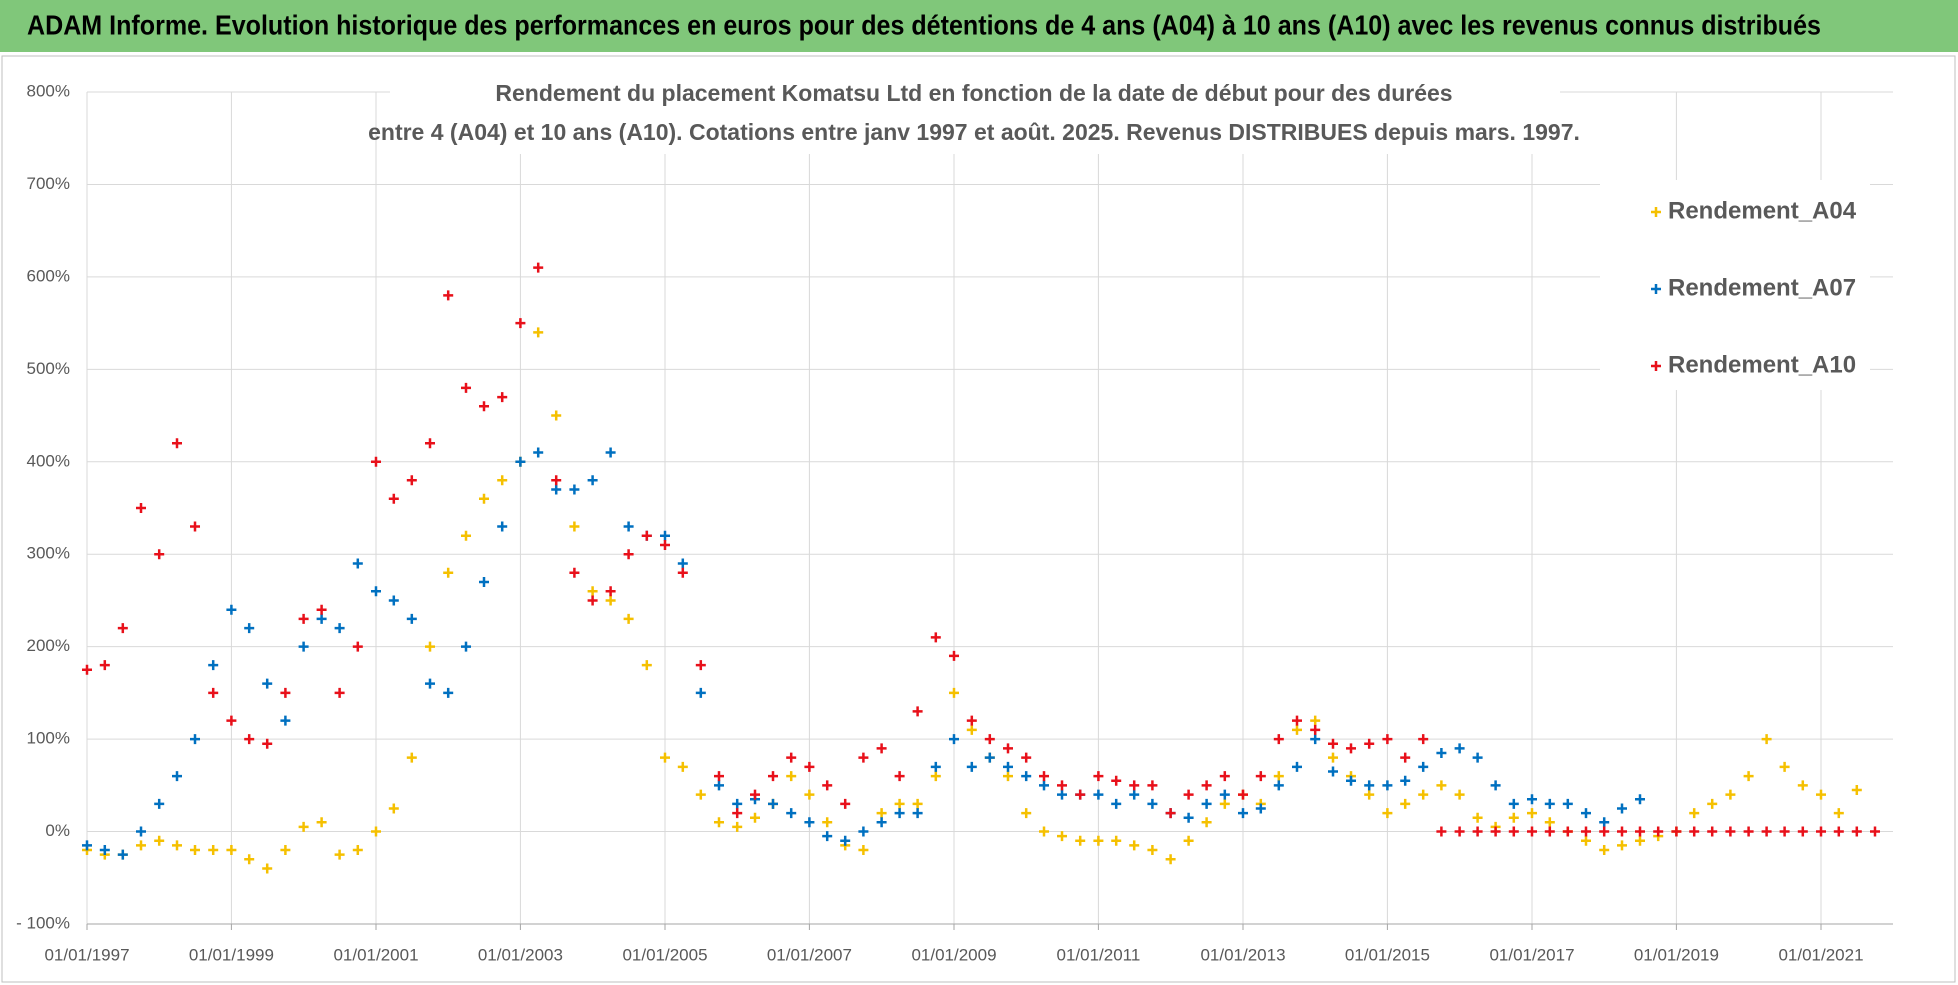 This screenshot has height=985, width=1958. What do you see at coordinates (48, 90) in the screenshot?
I see `y-tick-label: 800%` at bounding box center [48, 90].